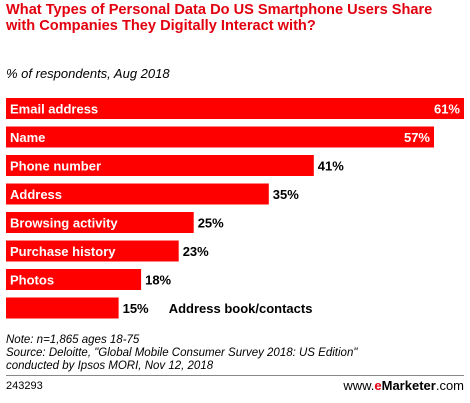 This screenshot has width=470, height=403. I want to click on chart-id: 243293, so click(24, 386).